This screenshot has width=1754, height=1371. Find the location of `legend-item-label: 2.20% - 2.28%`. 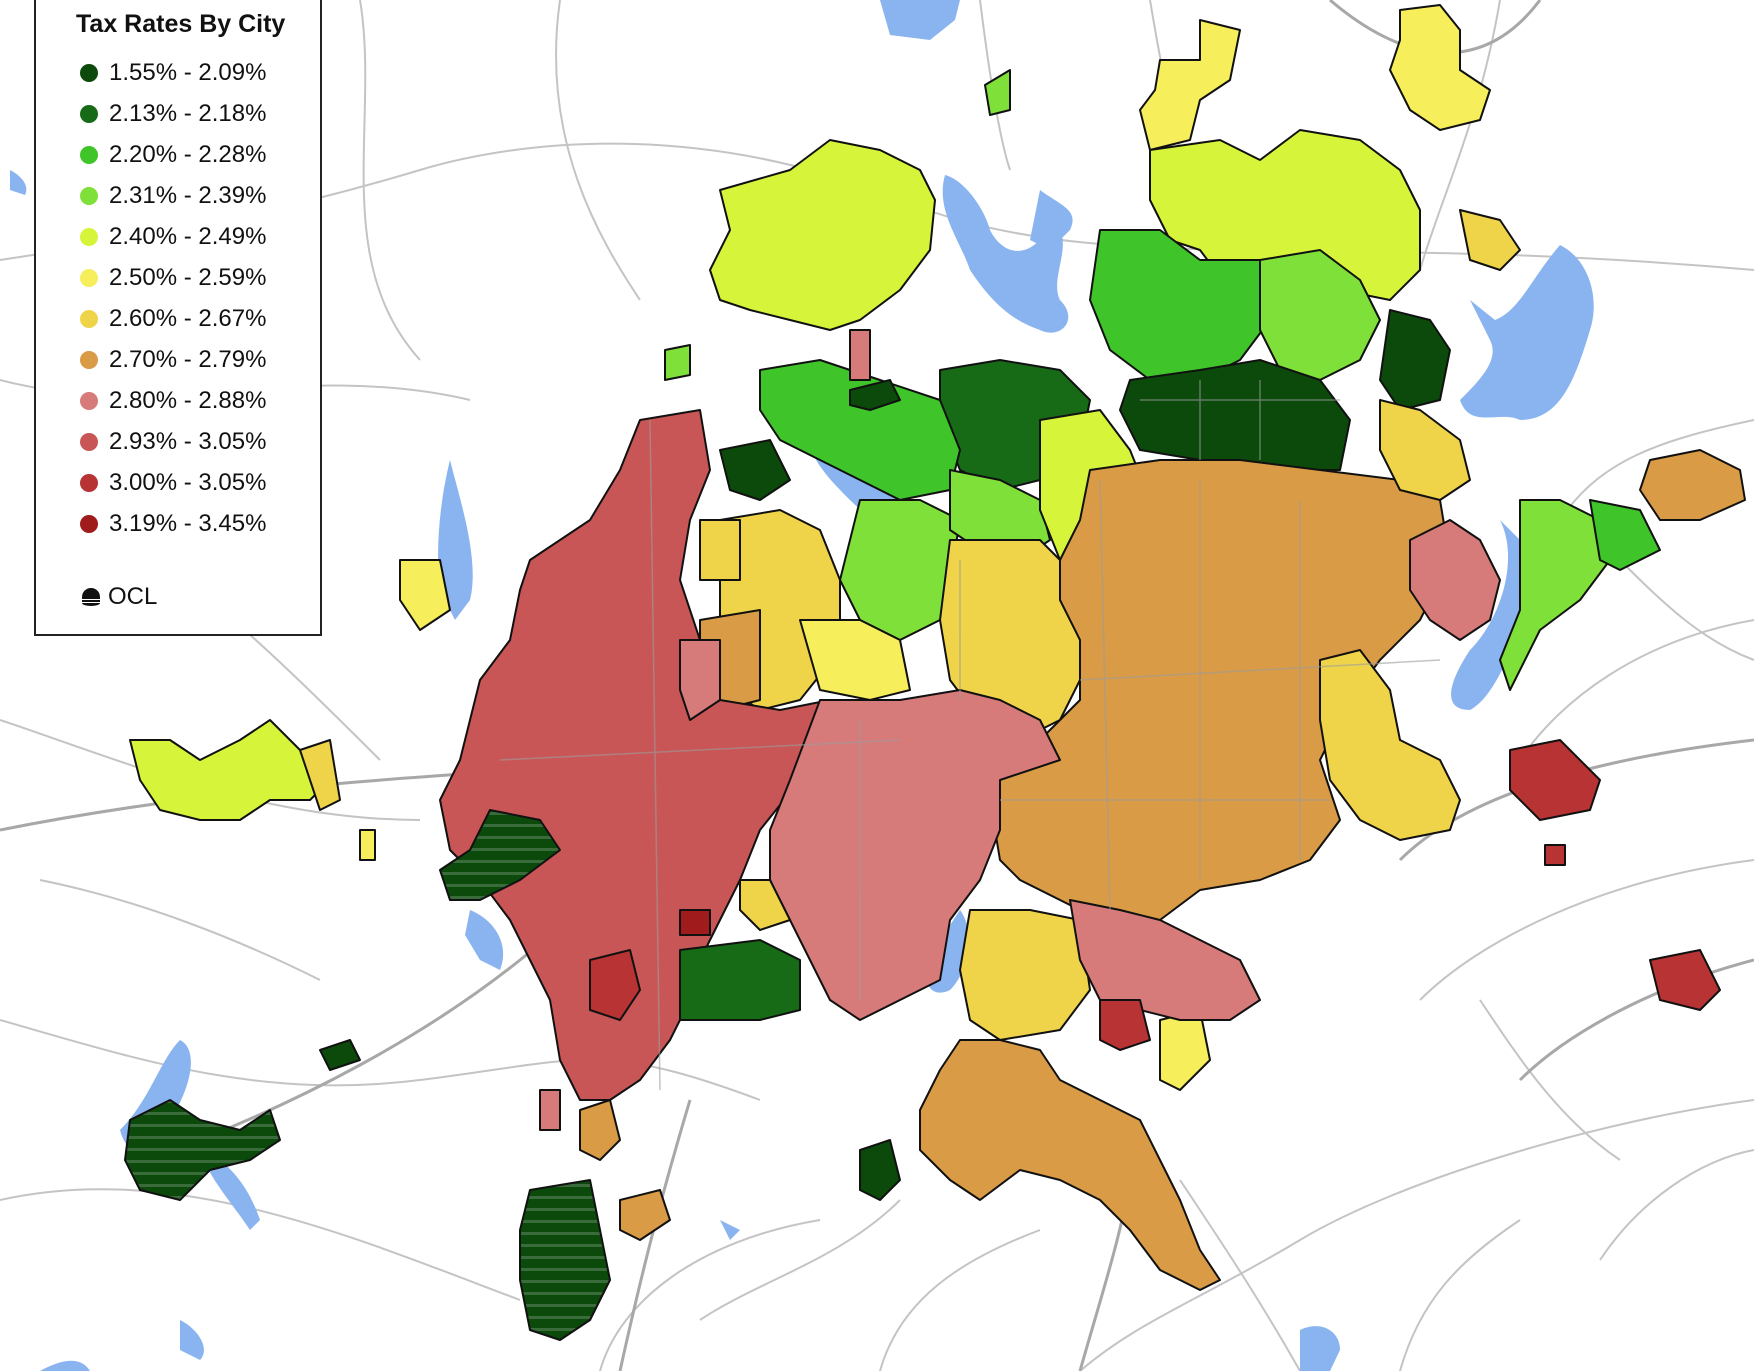

legend-item-label: 2.20% - 2.28% is located at coordinates (188, 154).